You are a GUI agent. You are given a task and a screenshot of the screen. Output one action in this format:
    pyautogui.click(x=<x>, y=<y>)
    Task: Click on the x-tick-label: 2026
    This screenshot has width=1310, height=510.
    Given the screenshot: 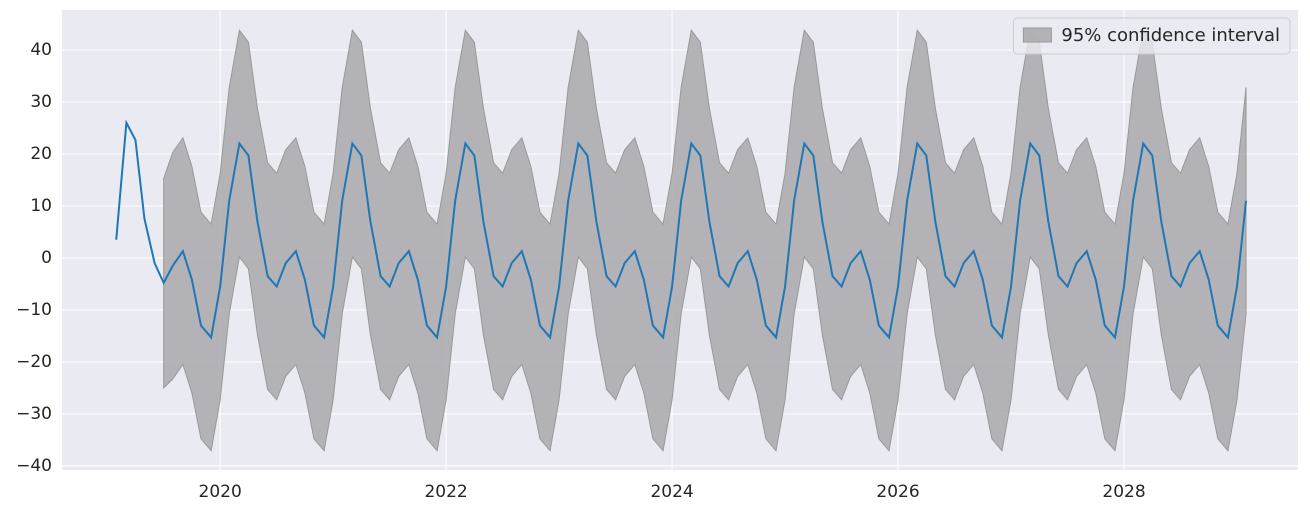 What is the action you would take?
    pyautogui.click(x=897, y=492)
    